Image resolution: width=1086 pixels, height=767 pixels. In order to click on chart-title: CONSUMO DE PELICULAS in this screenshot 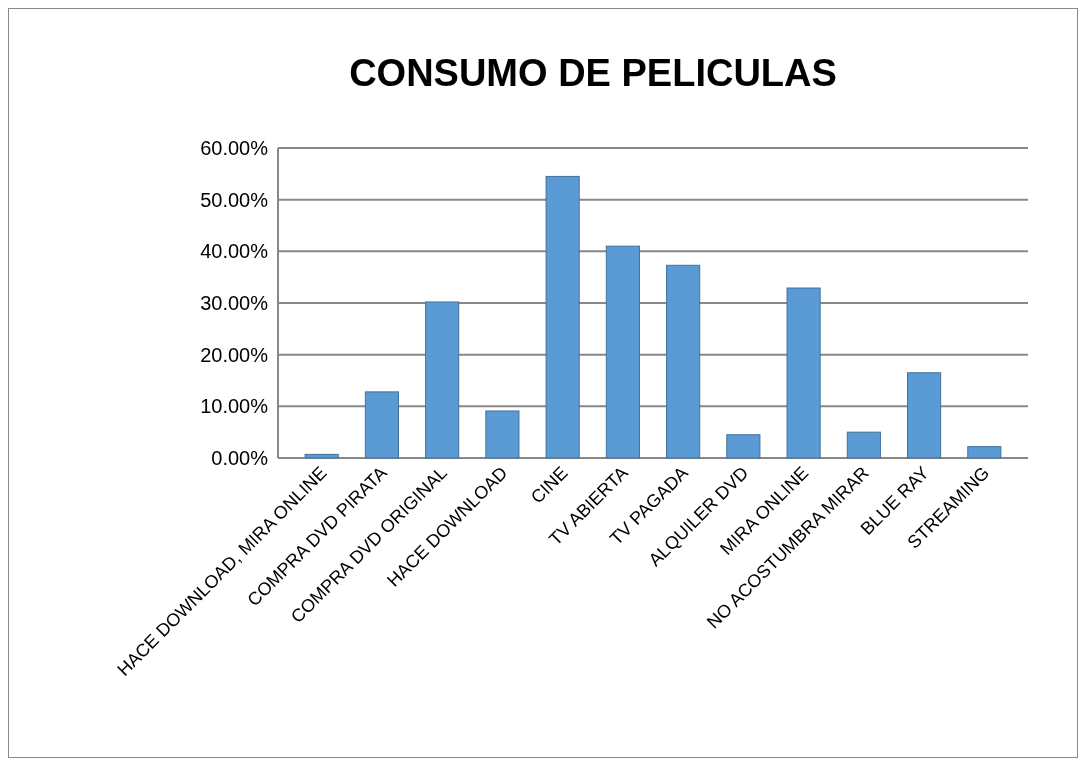, I will do `click(593, 73)`.